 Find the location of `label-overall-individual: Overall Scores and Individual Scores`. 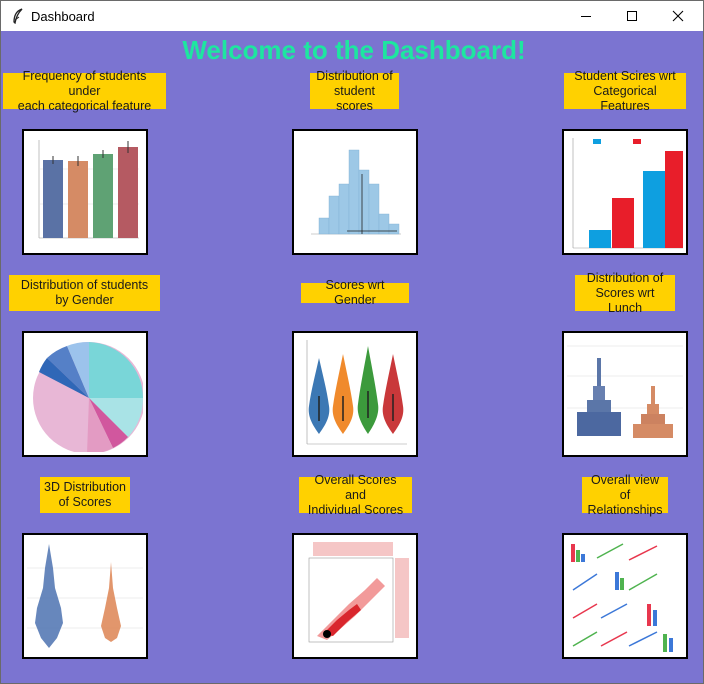

label-overall-individual: Overall Scores and Individual Scores is located at coordinates (355, 495).